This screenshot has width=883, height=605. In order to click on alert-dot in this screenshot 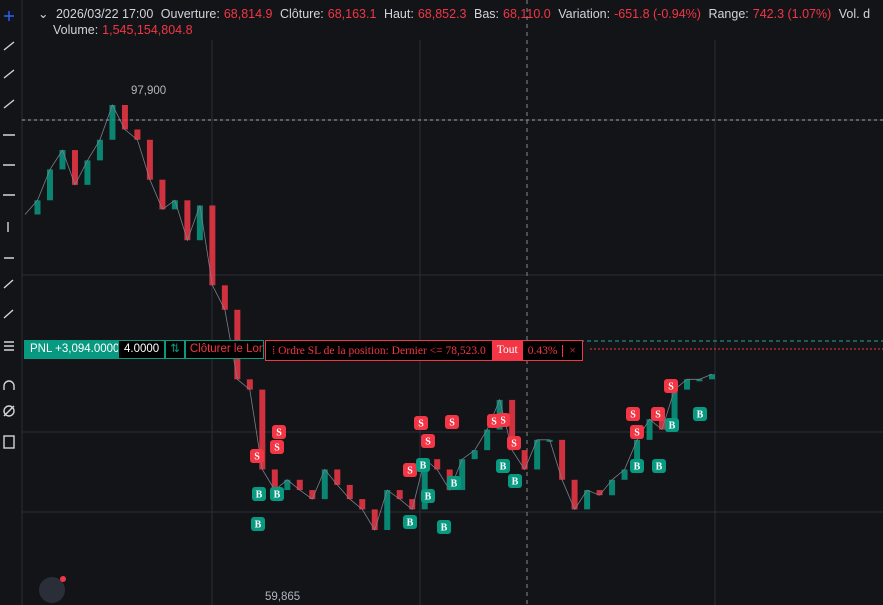, I will do `click(63, 579)`.